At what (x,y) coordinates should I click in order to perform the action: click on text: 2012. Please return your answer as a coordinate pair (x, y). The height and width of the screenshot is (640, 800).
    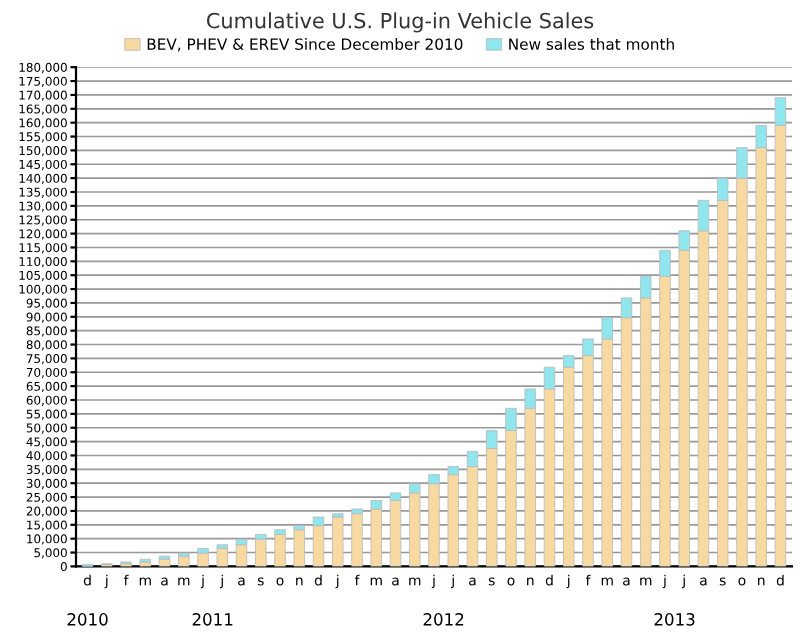
    Looking at the image, I should click on (443, 619).